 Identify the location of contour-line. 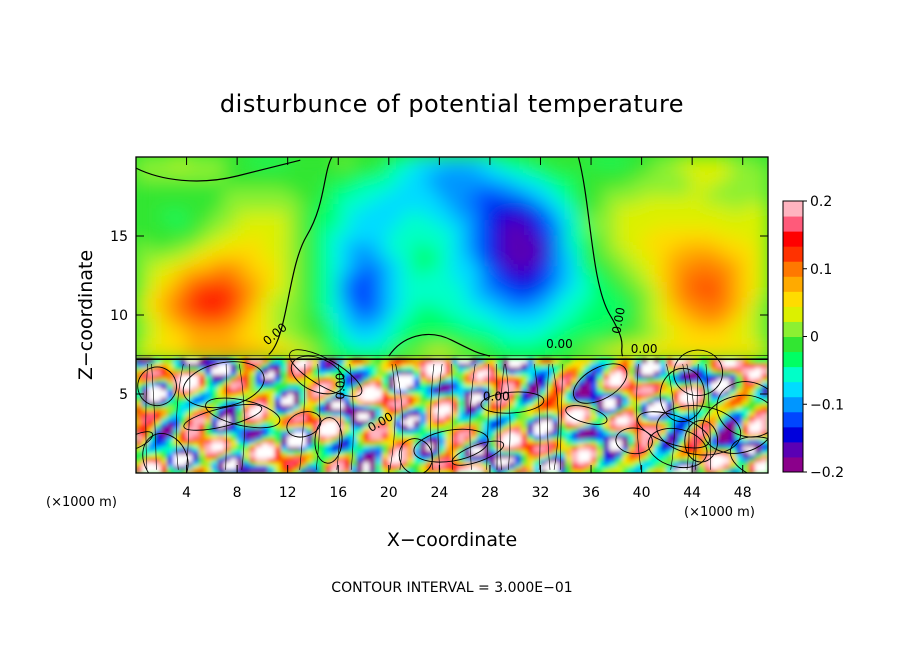
(600, 383).